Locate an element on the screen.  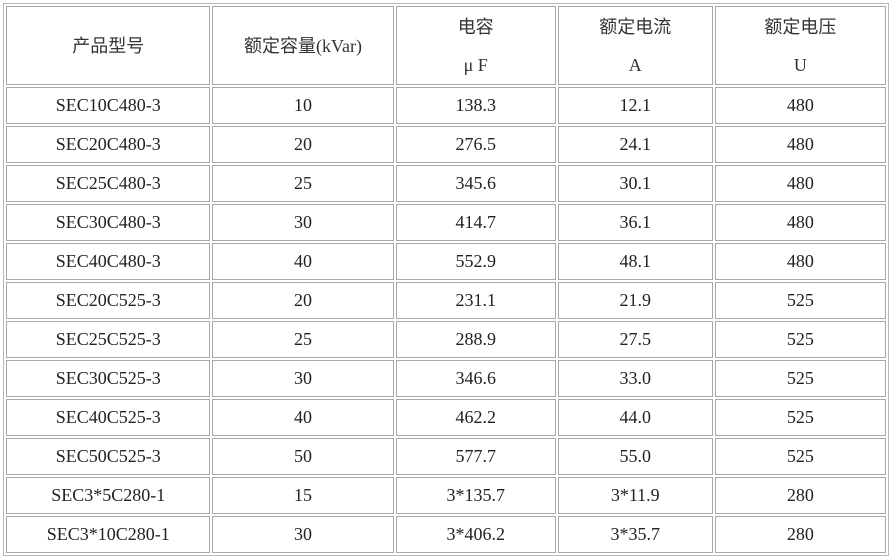
data-cell: 24.1 is located at coordinates (635, 144).